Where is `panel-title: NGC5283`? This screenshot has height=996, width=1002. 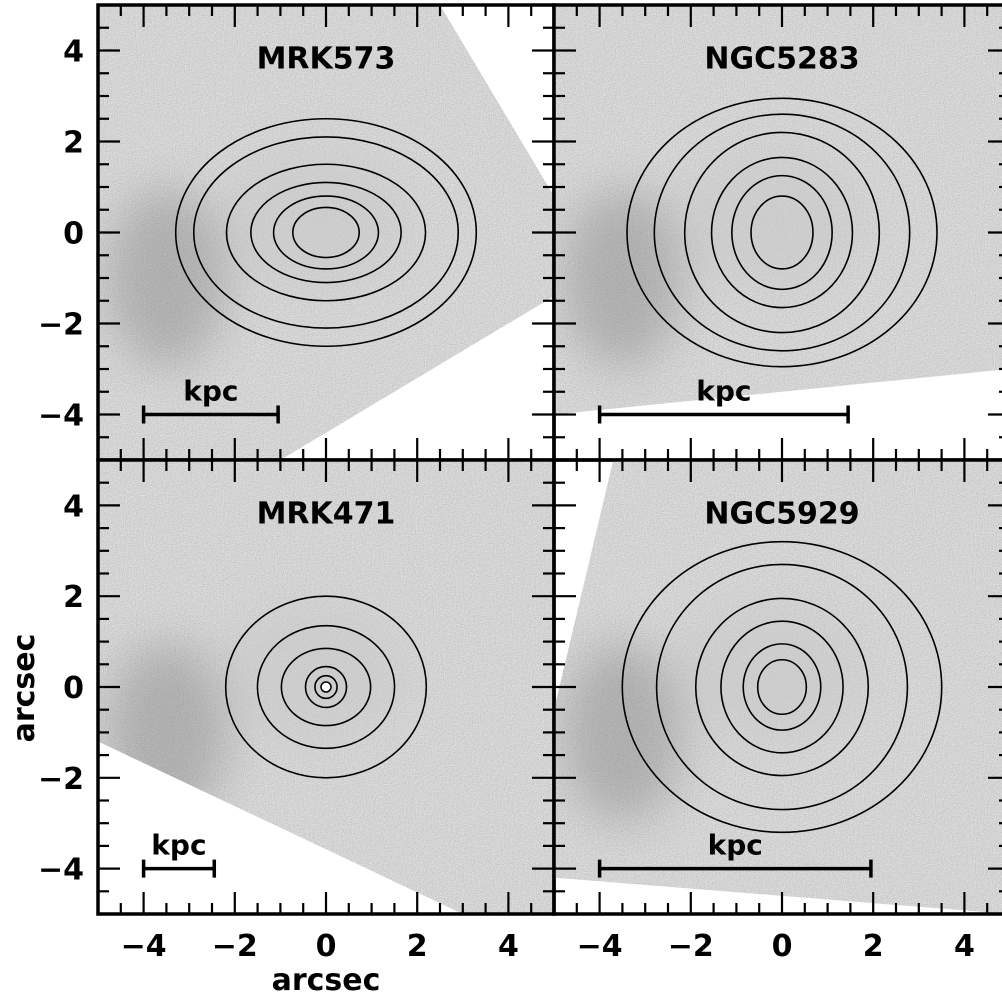
panel-title: NGC5283 is located at coordinates (781, 59).